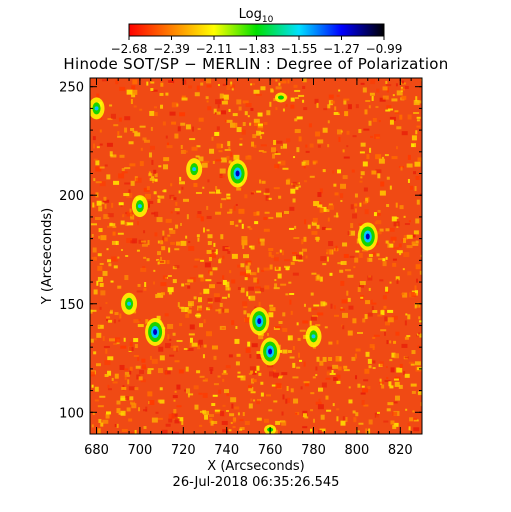  What do you see at coordinates (129, 49) in the screenshot?
I see `colorbar-tick-label: −2.68` at bounding box center [129, 49].